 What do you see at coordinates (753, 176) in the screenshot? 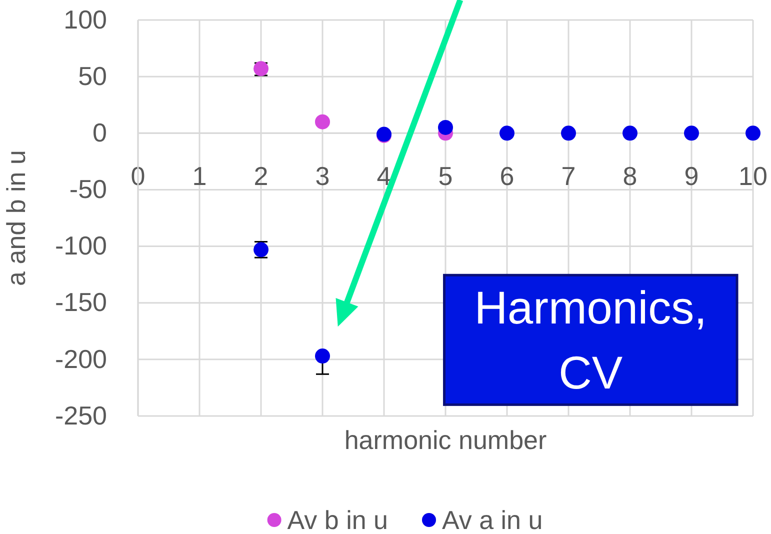
I see `x-tick-label: 10` at bounding box center [753, 176].